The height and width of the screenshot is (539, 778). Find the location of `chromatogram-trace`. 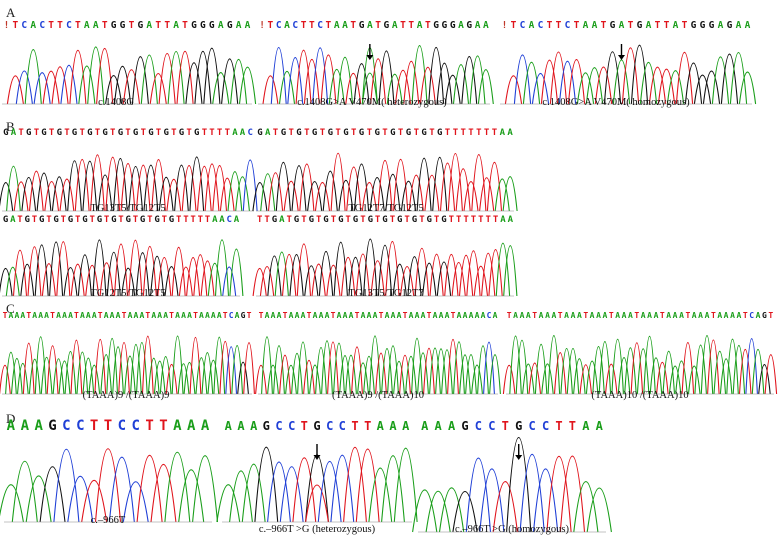

chromatogram-trace is located at coordinates (129, 75).